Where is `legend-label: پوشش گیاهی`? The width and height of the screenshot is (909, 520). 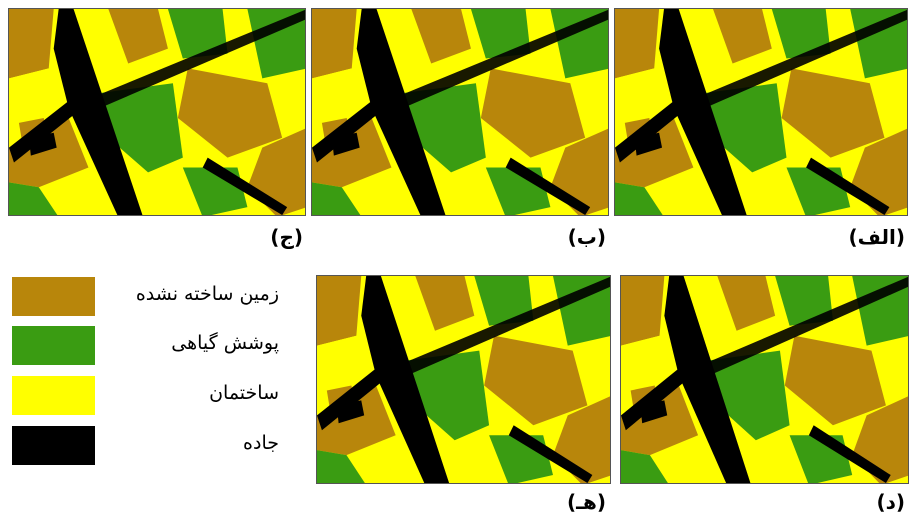 legend-label: پوشش گیاهی is located at coordinates (225, 343).